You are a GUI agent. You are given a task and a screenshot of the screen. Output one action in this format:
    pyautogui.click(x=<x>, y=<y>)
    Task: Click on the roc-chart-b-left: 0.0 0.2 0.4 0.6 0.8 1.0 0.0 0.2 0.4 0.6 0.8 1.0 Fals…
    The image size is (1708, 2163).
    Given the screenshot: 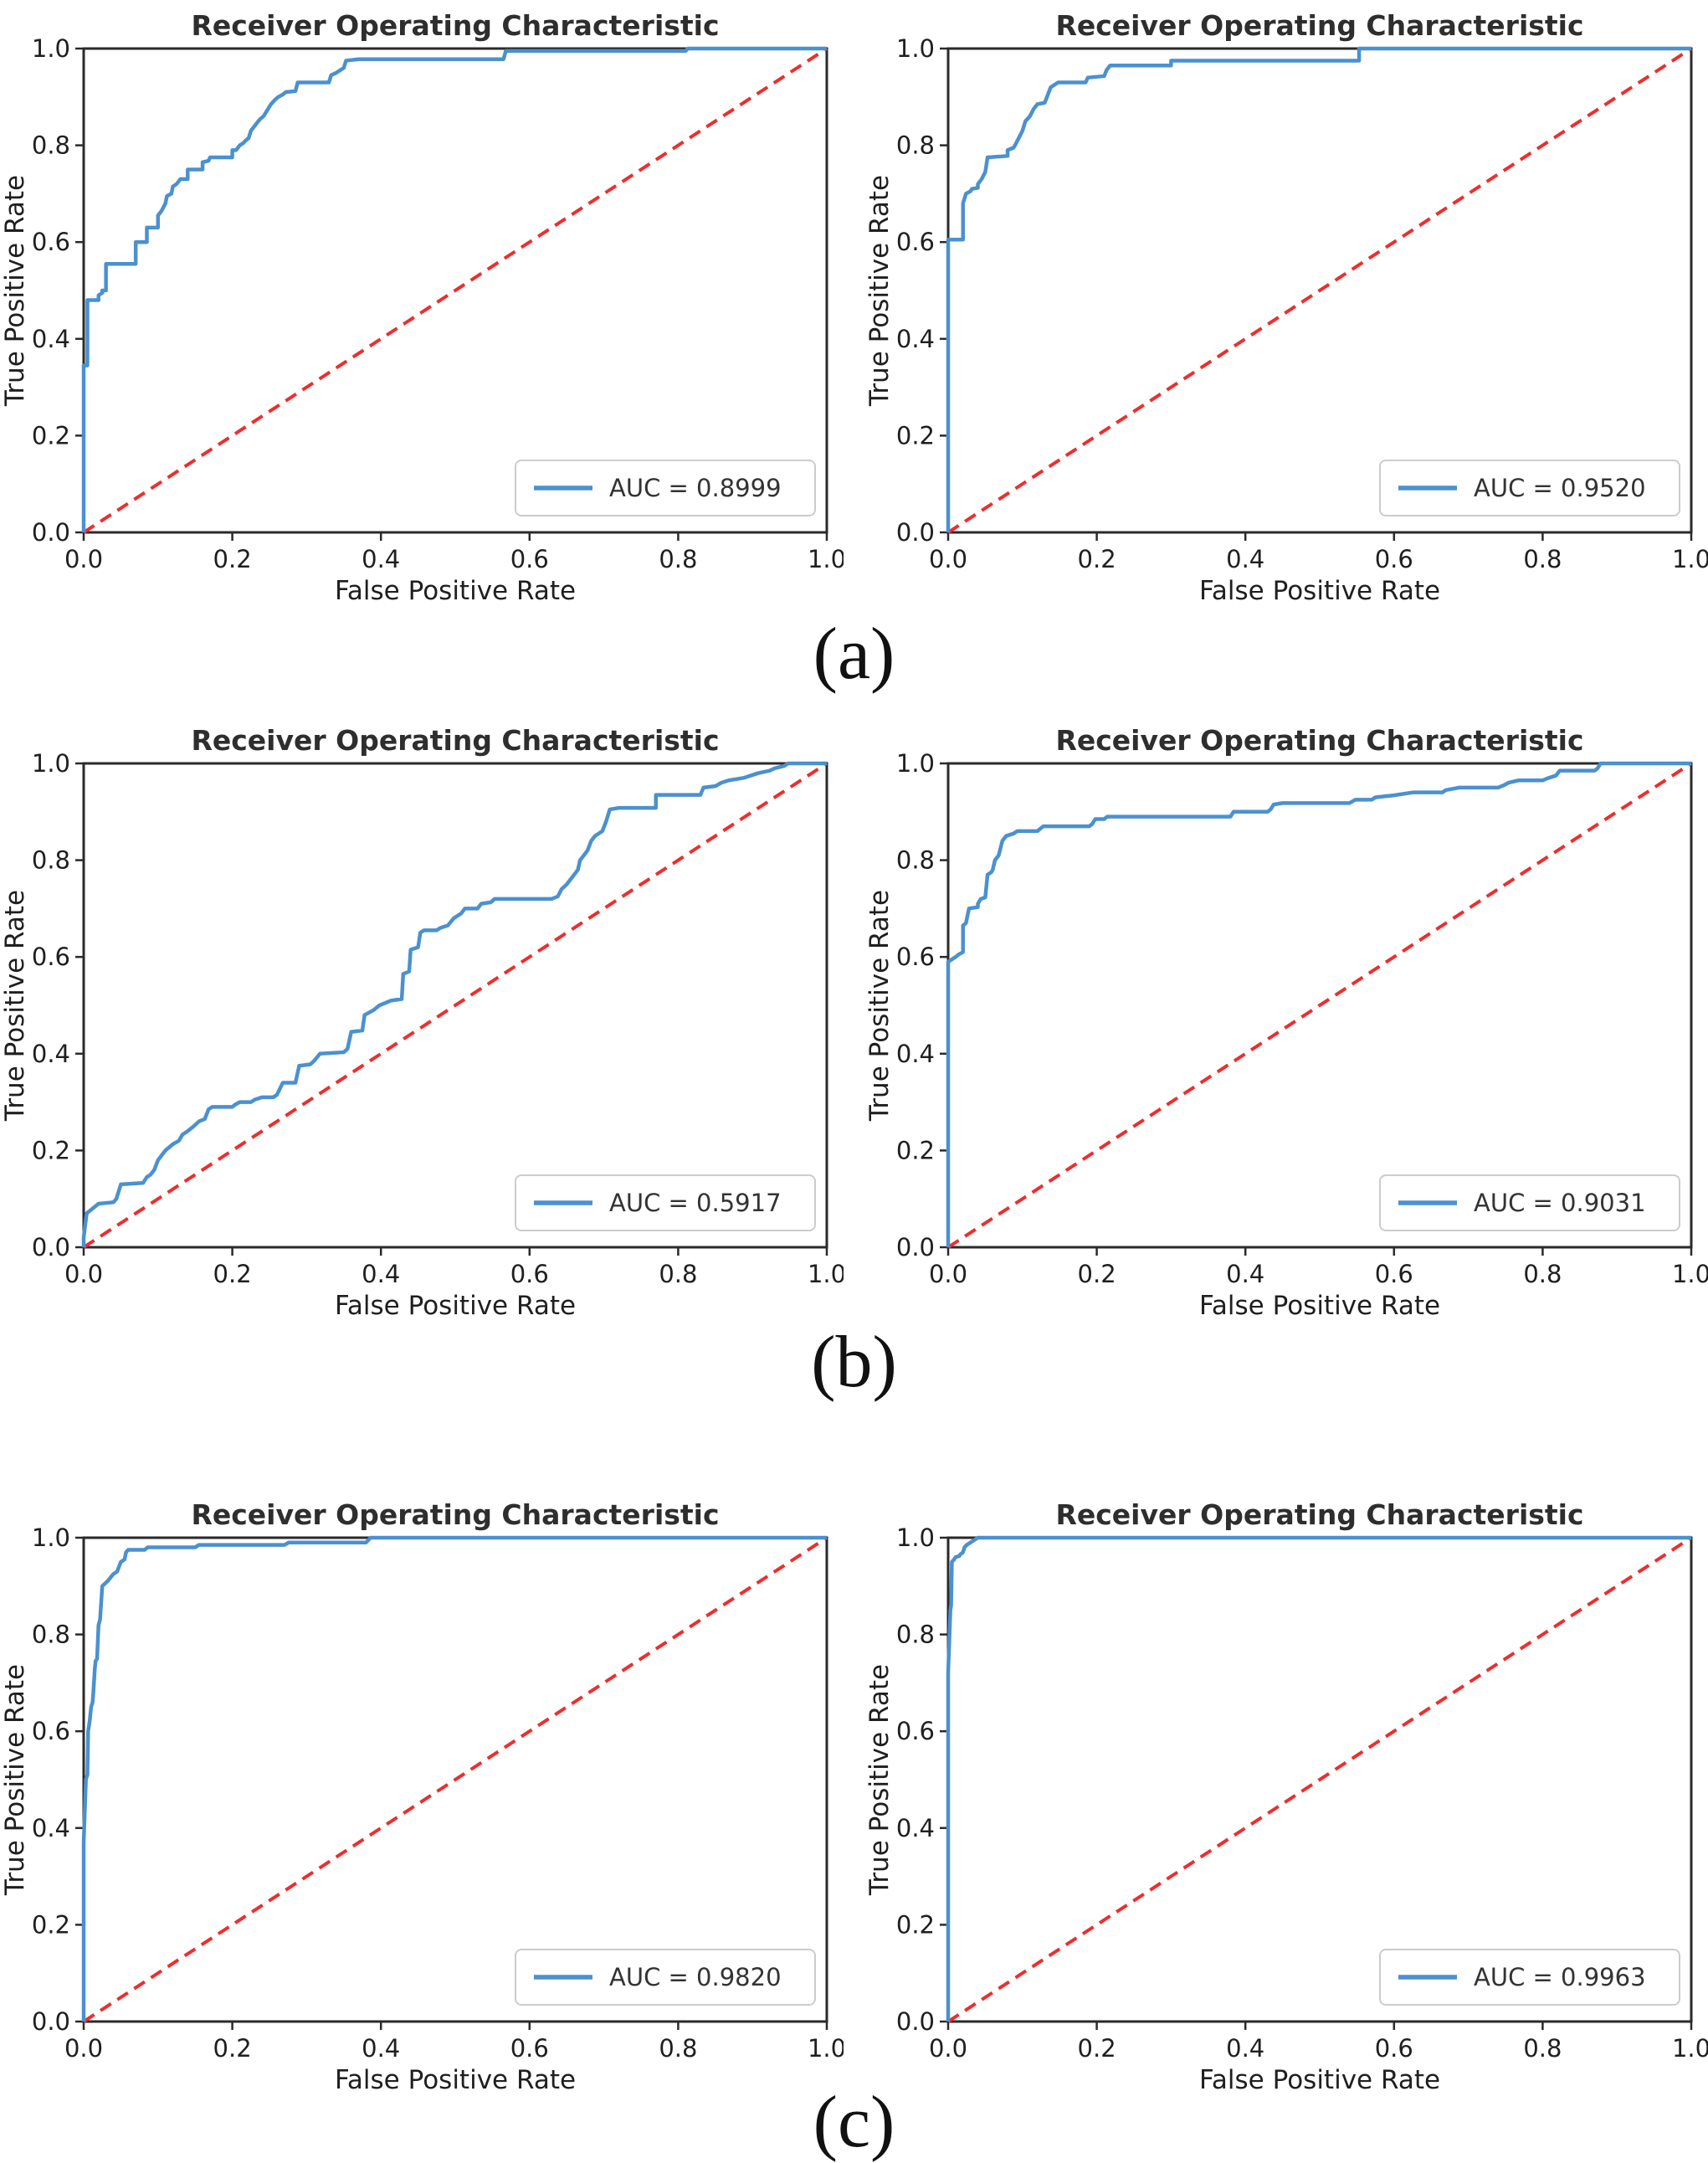 What is the action you would take?
    pyautogui.click(x=422, y=1020)
    